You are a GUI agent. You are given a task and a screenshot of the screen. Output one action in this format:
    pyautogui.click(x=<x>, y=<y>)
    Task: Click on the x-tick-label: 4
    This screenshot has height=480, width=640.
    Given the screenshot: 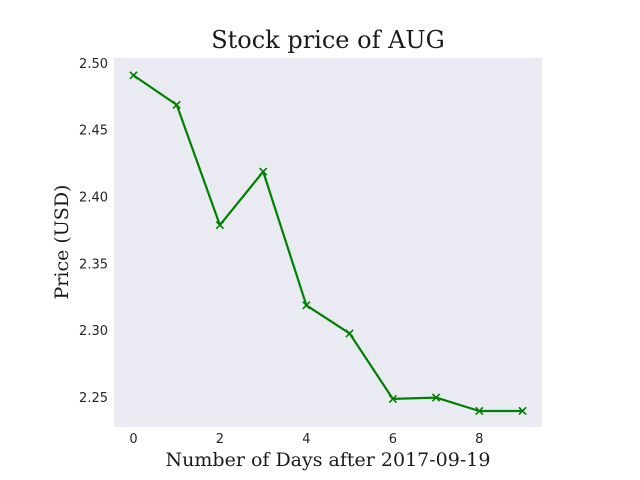 What is the action you would take?
    pyautogui.click(x=306, y=439)
    